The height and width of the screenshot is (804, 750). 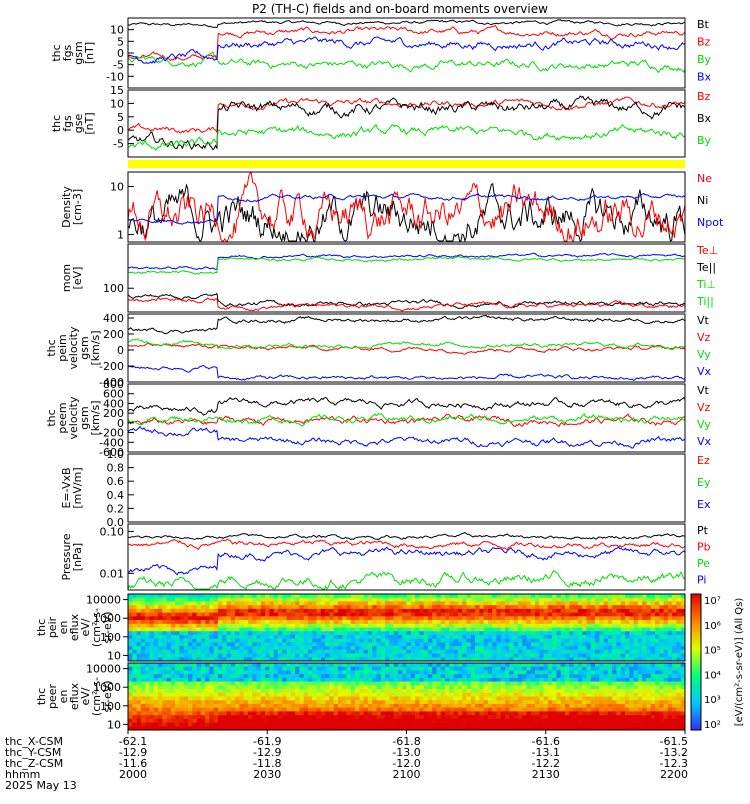 What do you see at coordinates (704, 118) in the screenshot?
I see `legend-entry: Bx` at bounding box center [704, 118].